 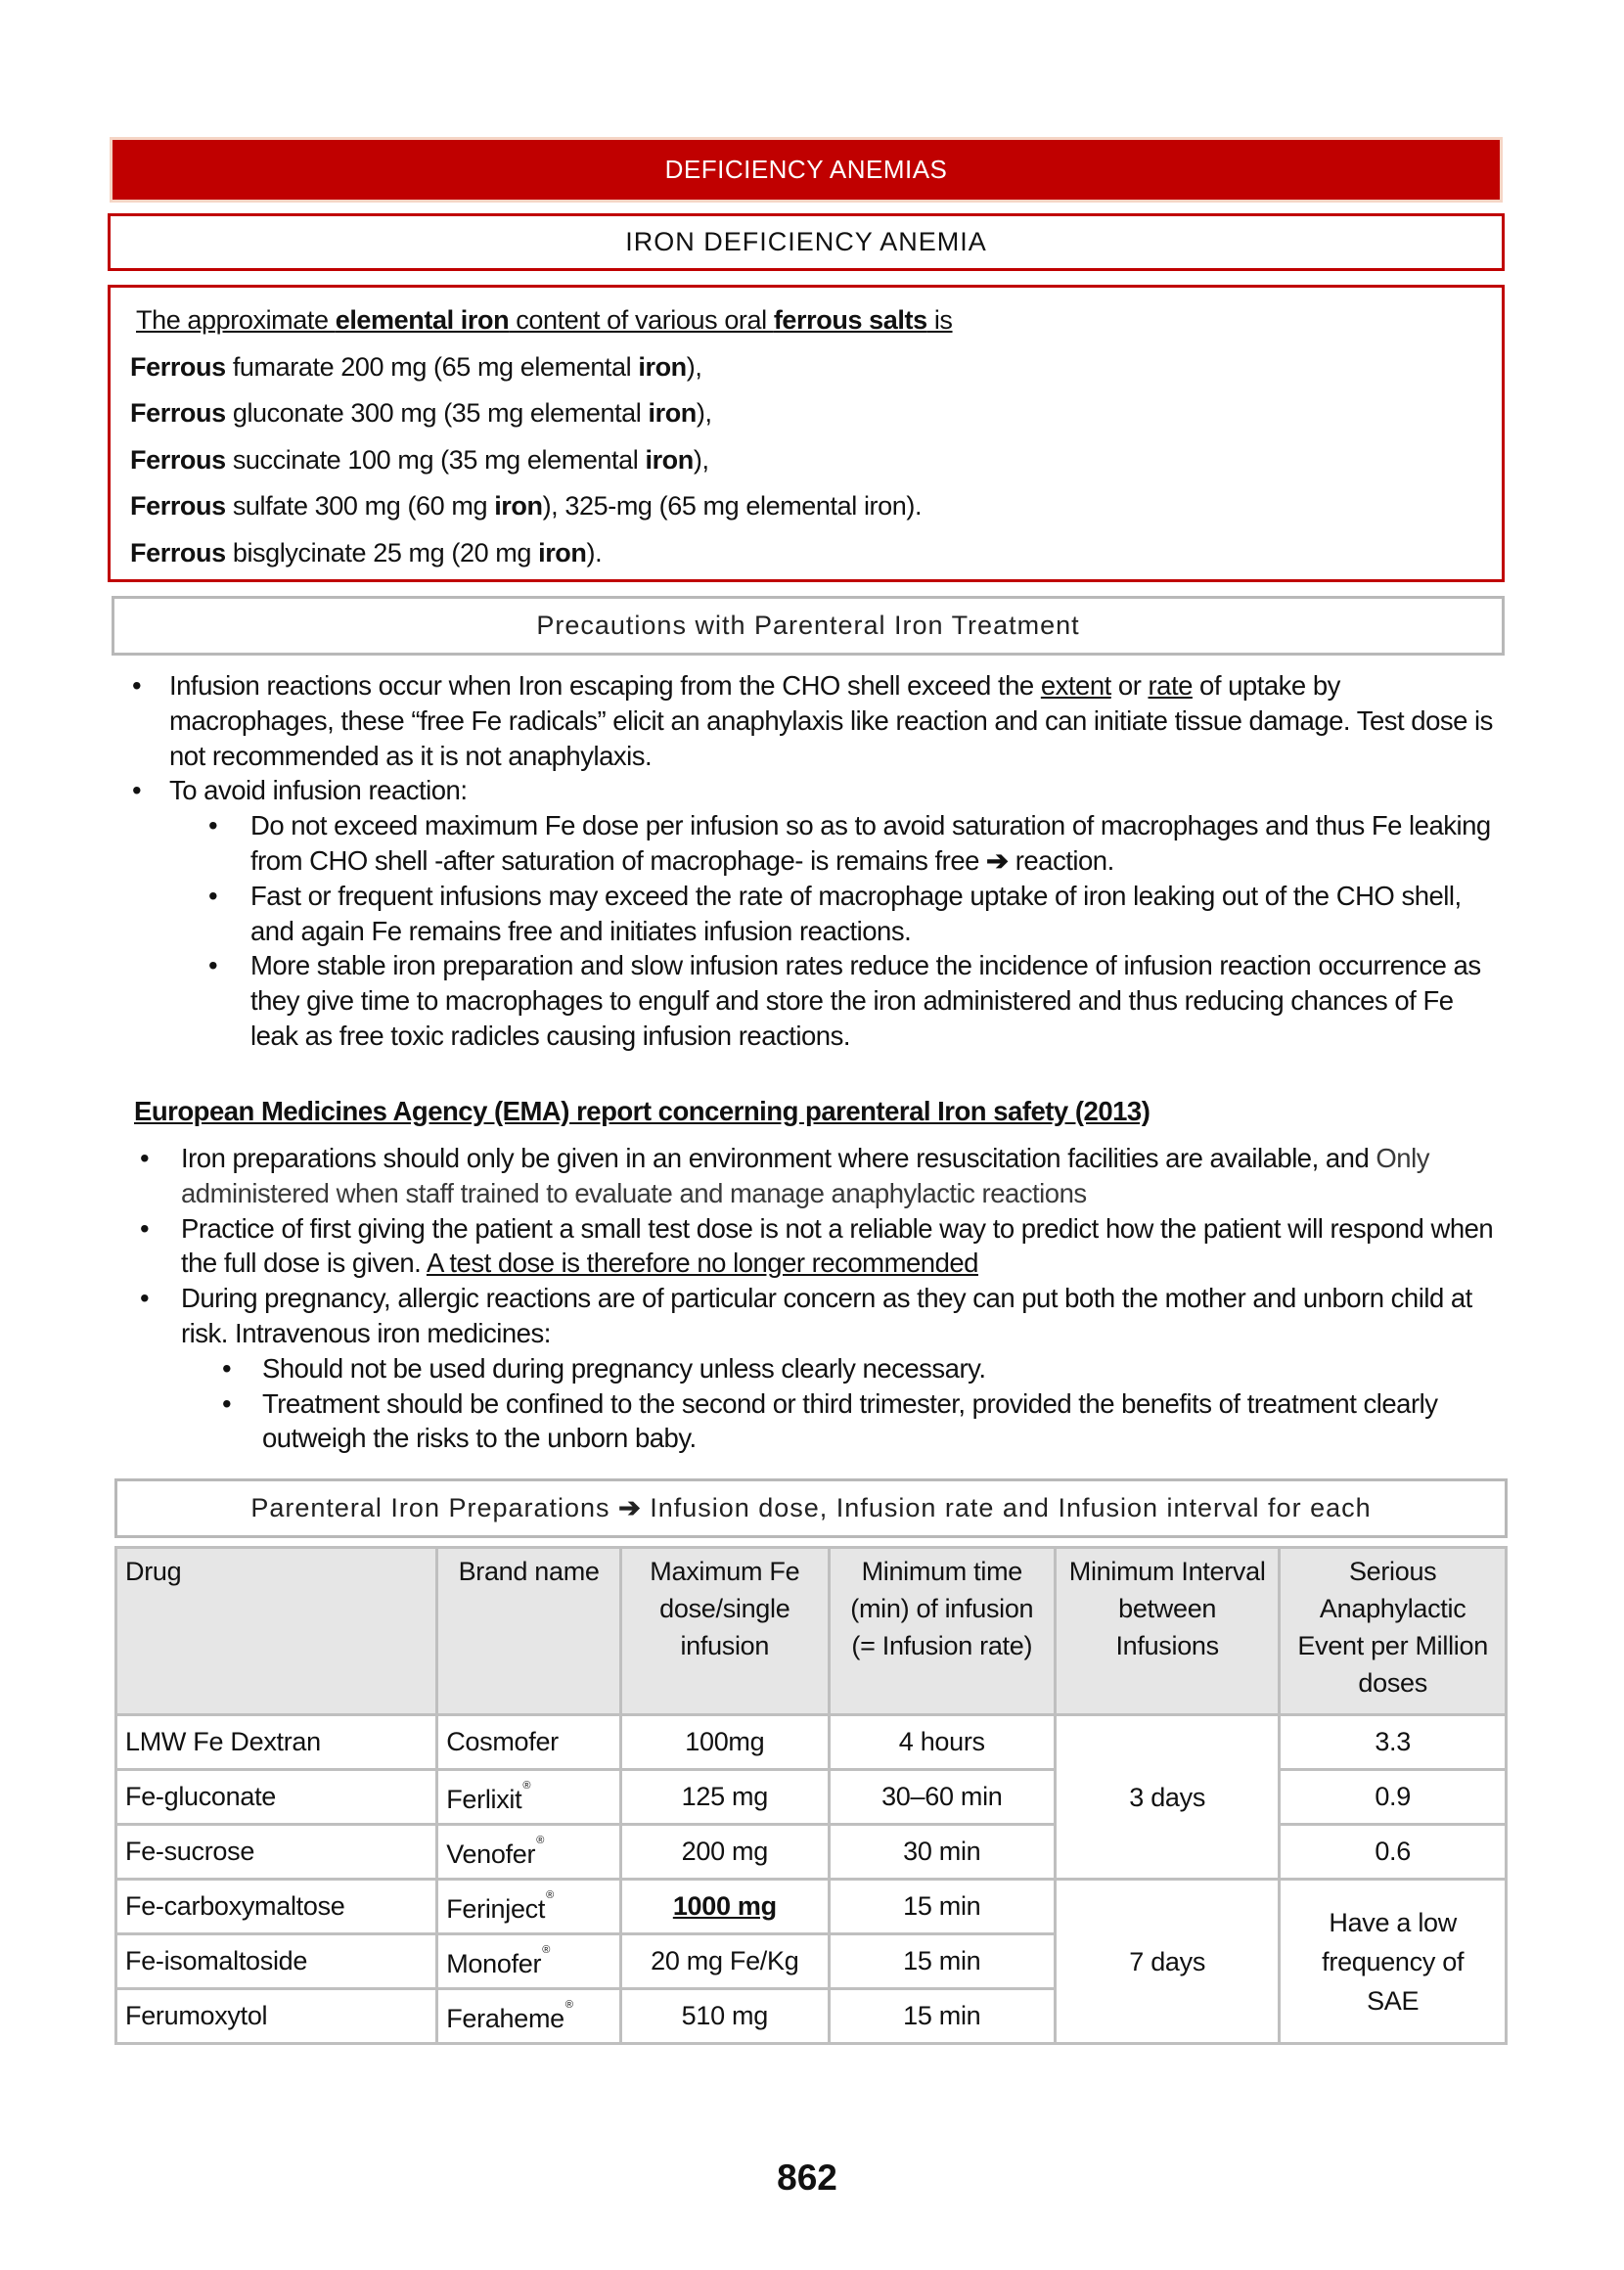 What do you see at coordinates (1393, 1961) in the screenshot?
I see `cell-sae: Have a low frequency of SAE` at bounding box center [1393, 1961].